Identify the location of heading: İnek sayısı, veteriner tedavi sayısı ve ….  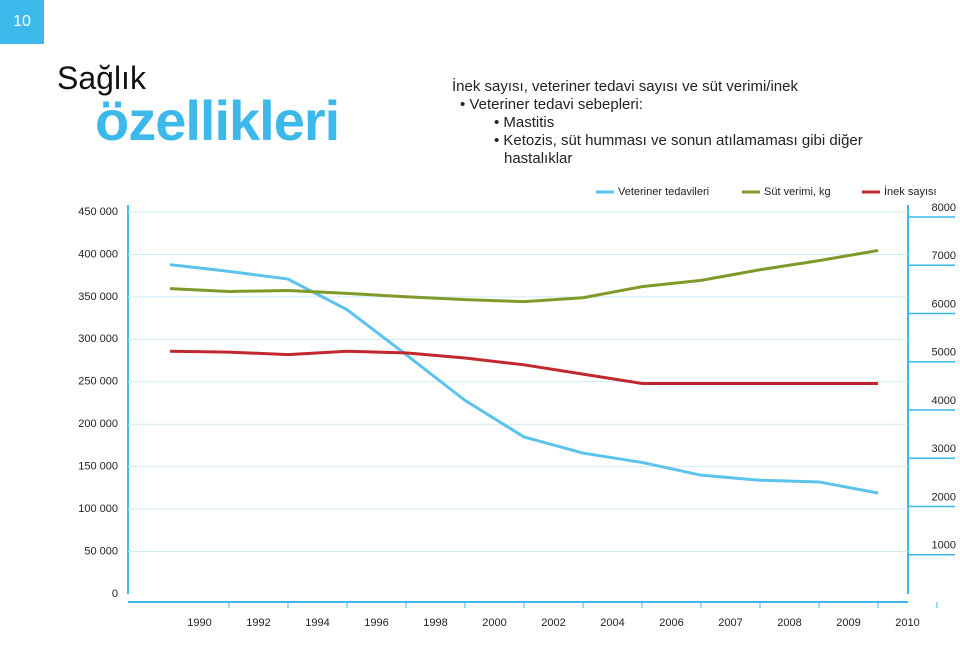
(625, 86).